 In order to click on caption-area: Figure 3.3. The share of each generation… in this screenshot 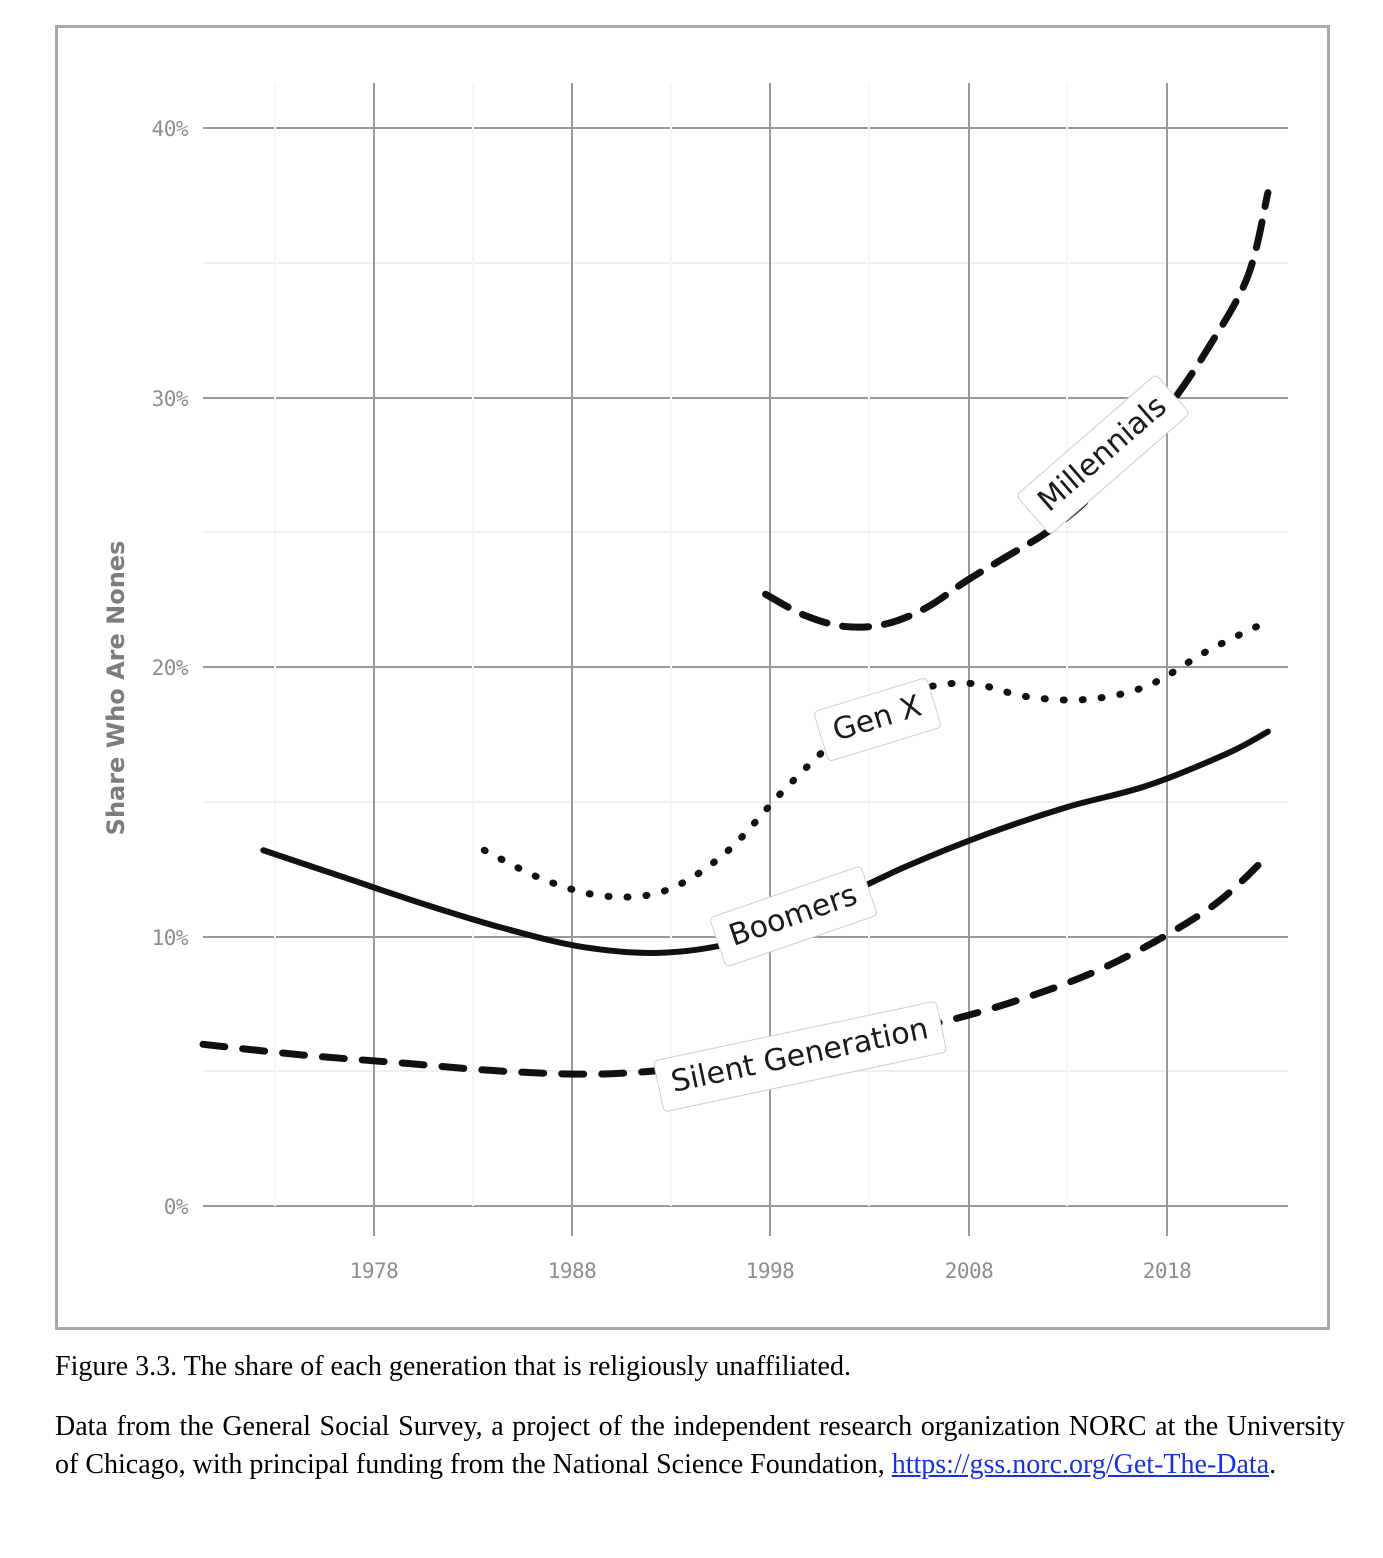, I will do `click(700, 1416)`.